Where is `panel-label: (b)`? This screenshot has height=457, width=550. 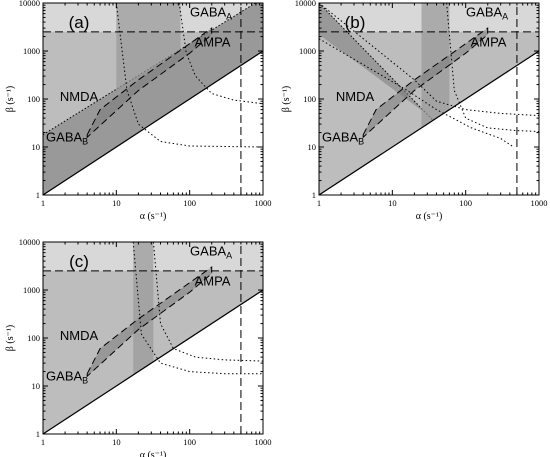
panel-label: (b) is located at coordinates (355, 22).